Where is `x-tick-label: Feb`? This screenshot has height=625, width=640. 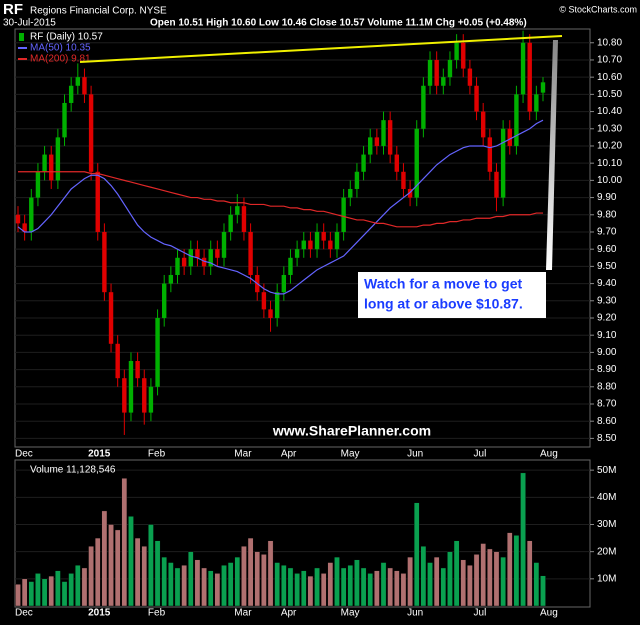 x-tick-label: Feb is located at coordinates (157, 613).